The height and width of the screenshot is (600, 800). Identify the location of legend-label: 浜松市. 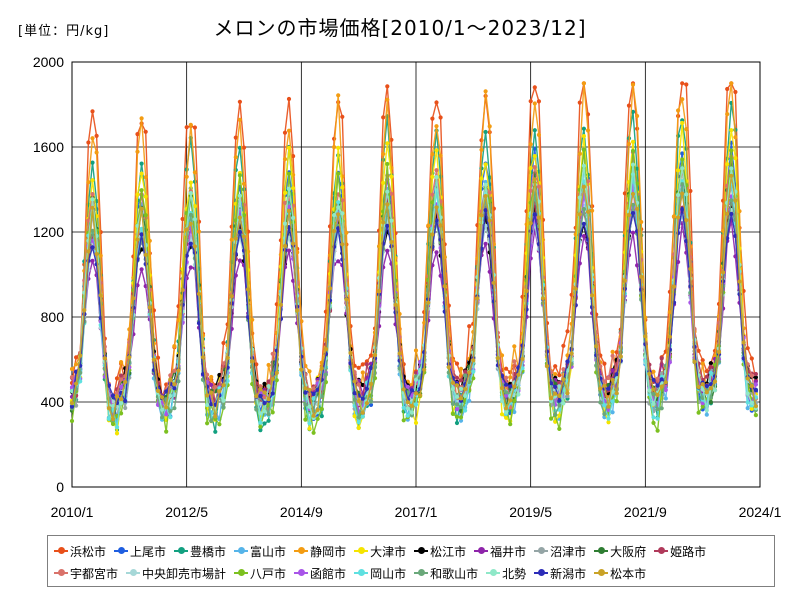
(88, 551).